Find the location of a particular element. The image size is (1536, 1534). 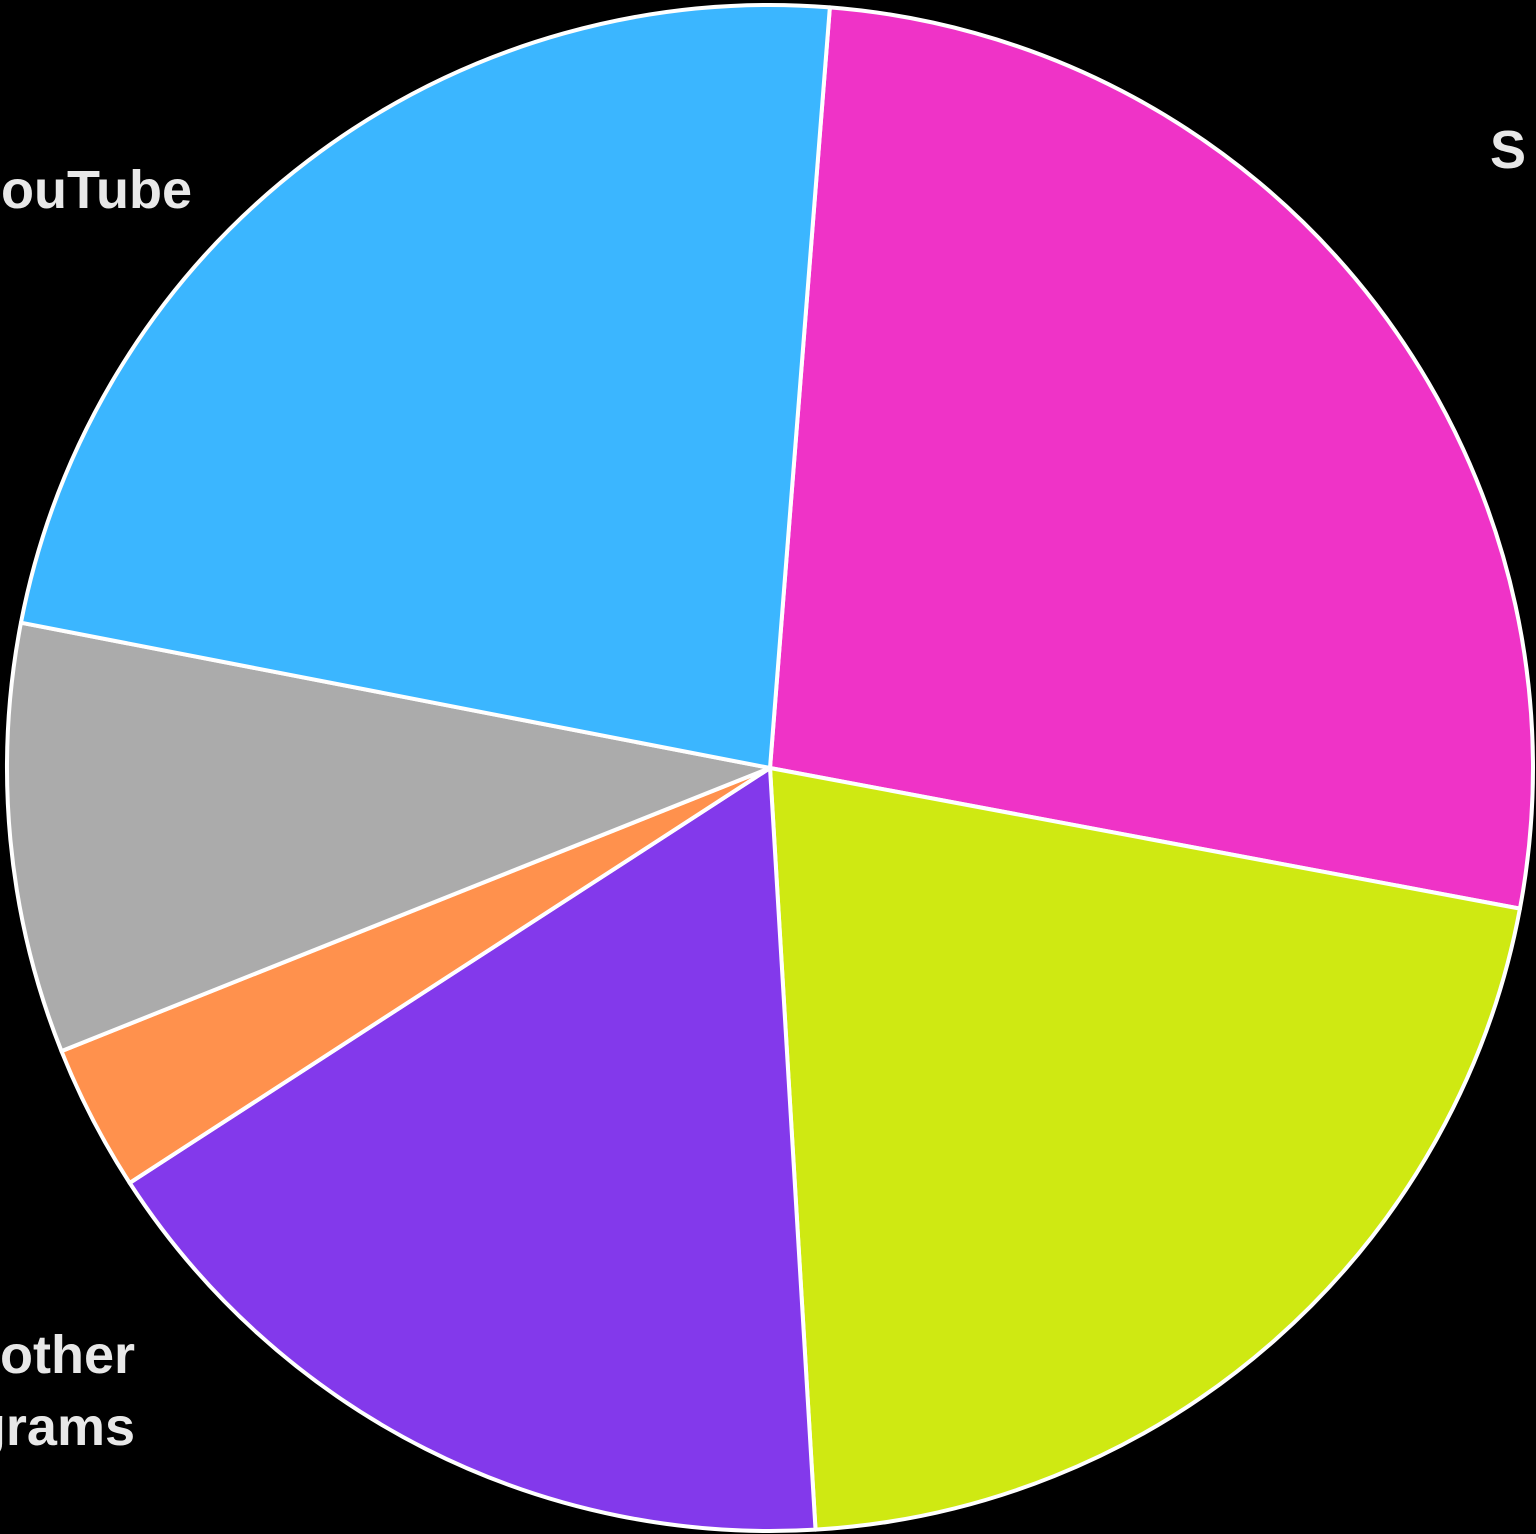

pie-slice-label-5: ouTube is located at coordinates (96, 190).